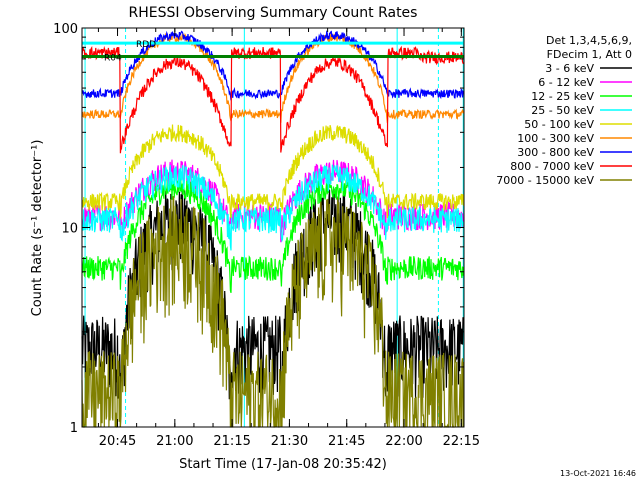  Describe the element at coordinates (569, 68) in the screenshot. I see `legend-label-0: 3 - 6 keV` at that location.